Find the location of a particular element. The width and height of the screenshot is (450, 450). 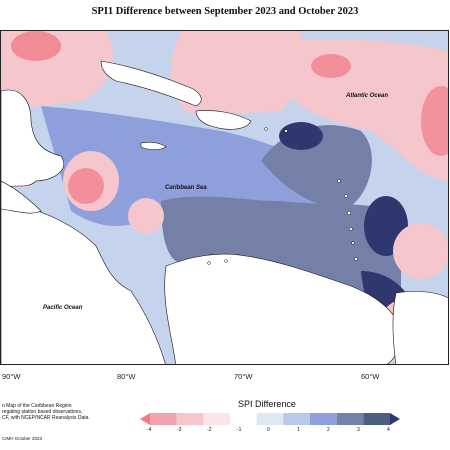

longitude-label-90w: 90°W is located at coordinates (11, 376).